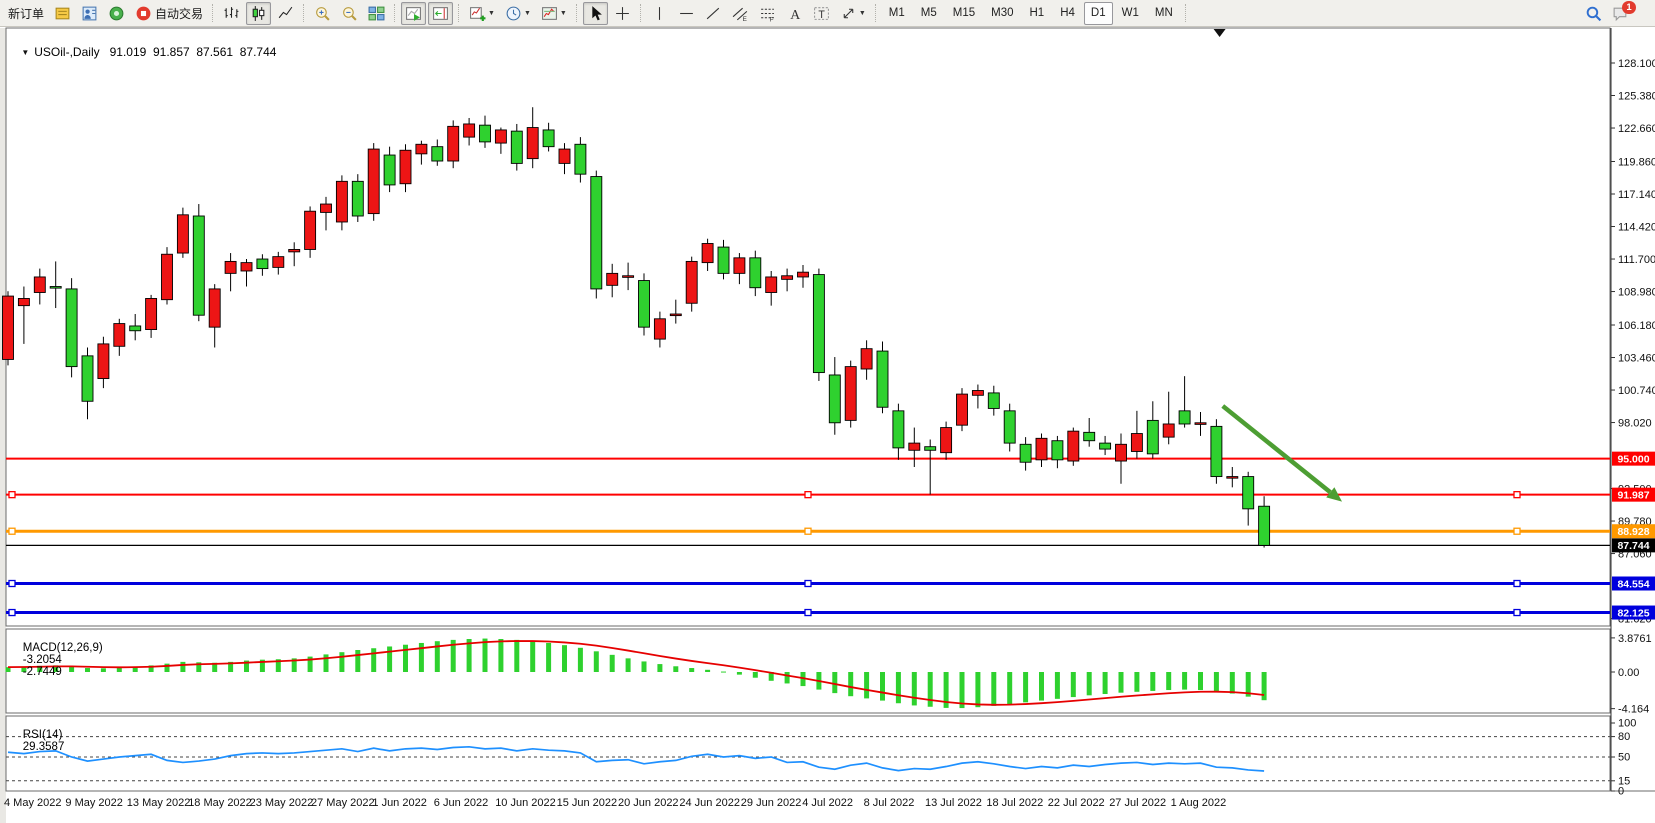  Describe the element at coordinates (414, 13) in the screenshot. I see `auto-scroll-button` at that location.